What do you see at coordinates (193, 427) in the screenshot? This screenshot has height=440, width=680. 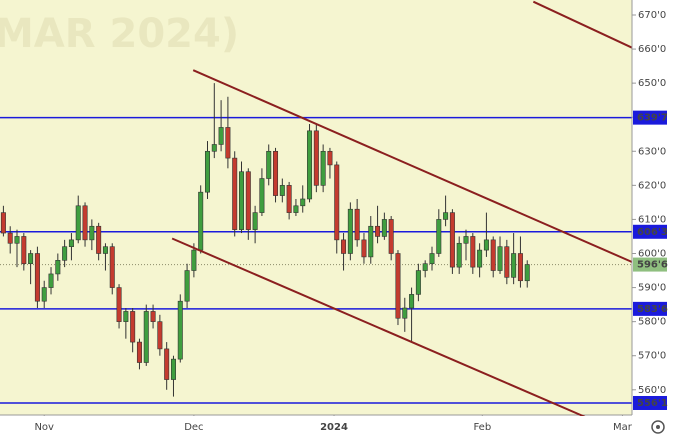 I see `x-tick-label: Dec` at bounding box center [193, 427].